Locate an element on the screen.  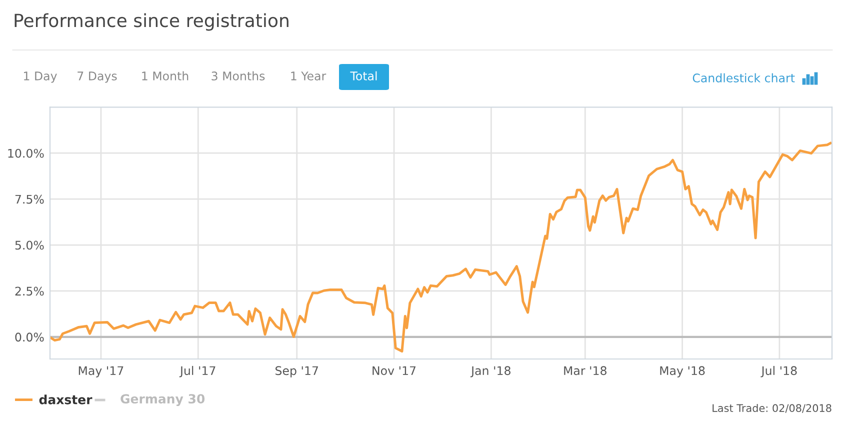
text: 1 Month is located at coordinates (165, 75).